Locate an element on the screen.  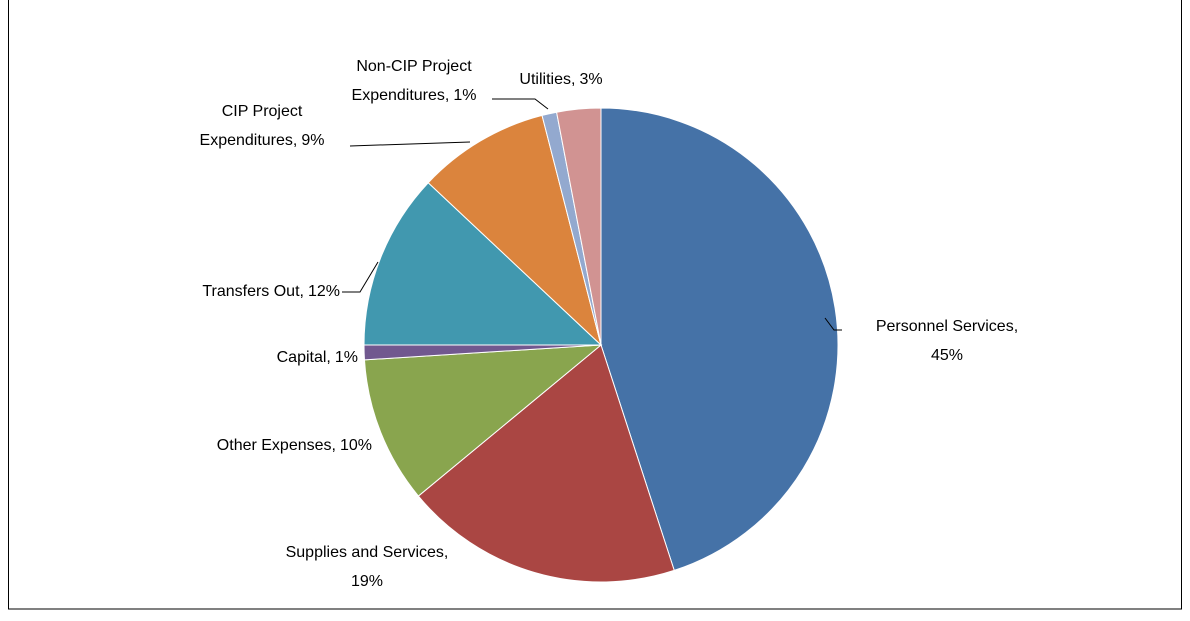
label-category: Transfers Out, is located at coordinates (253, 291).